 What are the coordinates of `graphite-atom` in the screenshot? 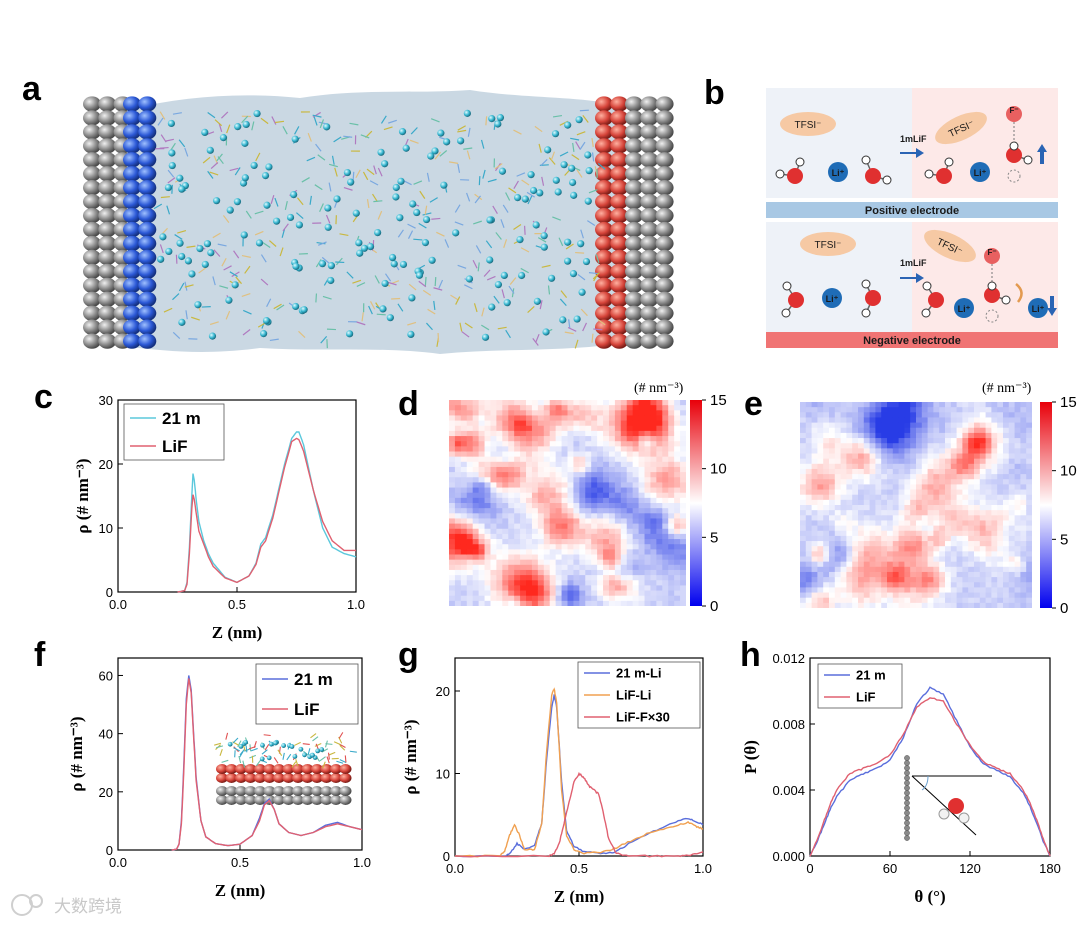 It's located at (222, 800).